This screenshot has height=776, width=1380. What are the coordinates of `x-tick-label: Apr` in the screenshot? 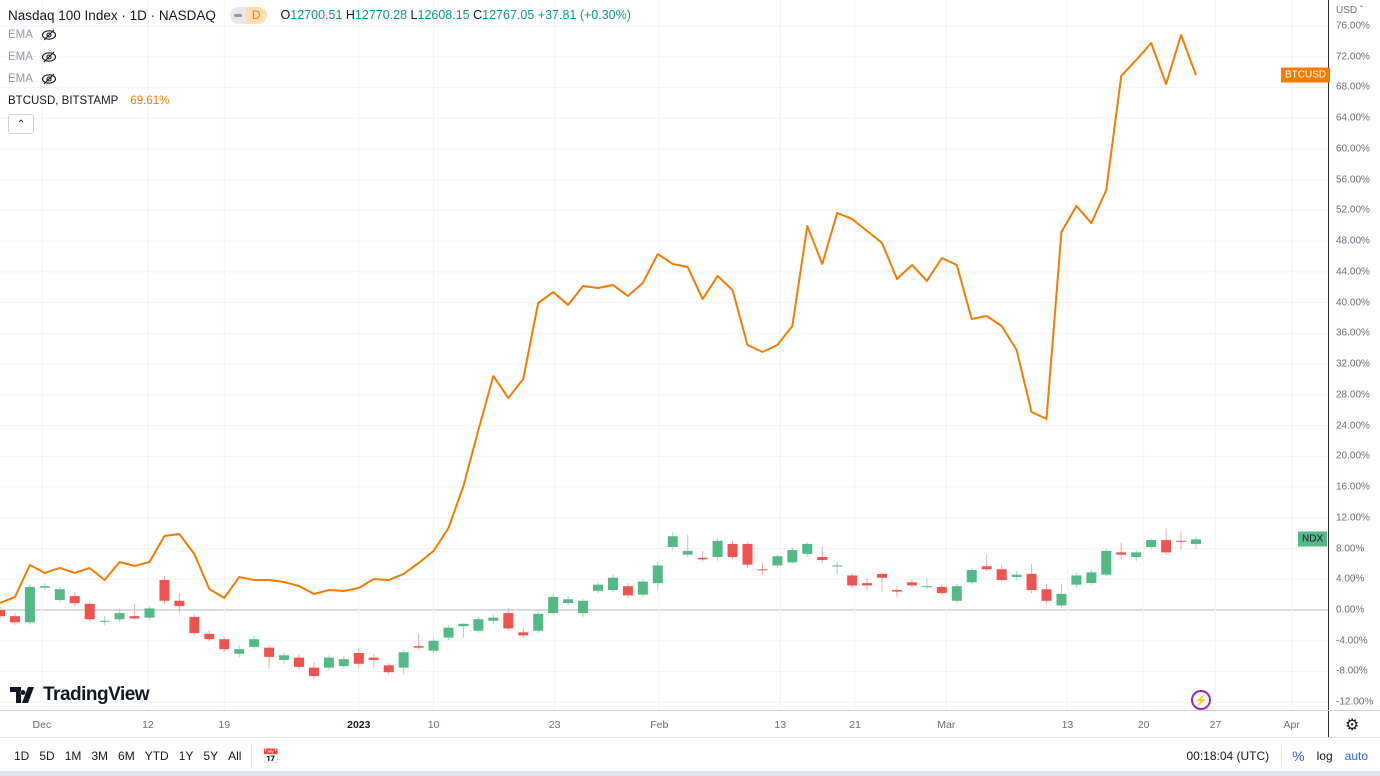 It's located at (1291, 725).